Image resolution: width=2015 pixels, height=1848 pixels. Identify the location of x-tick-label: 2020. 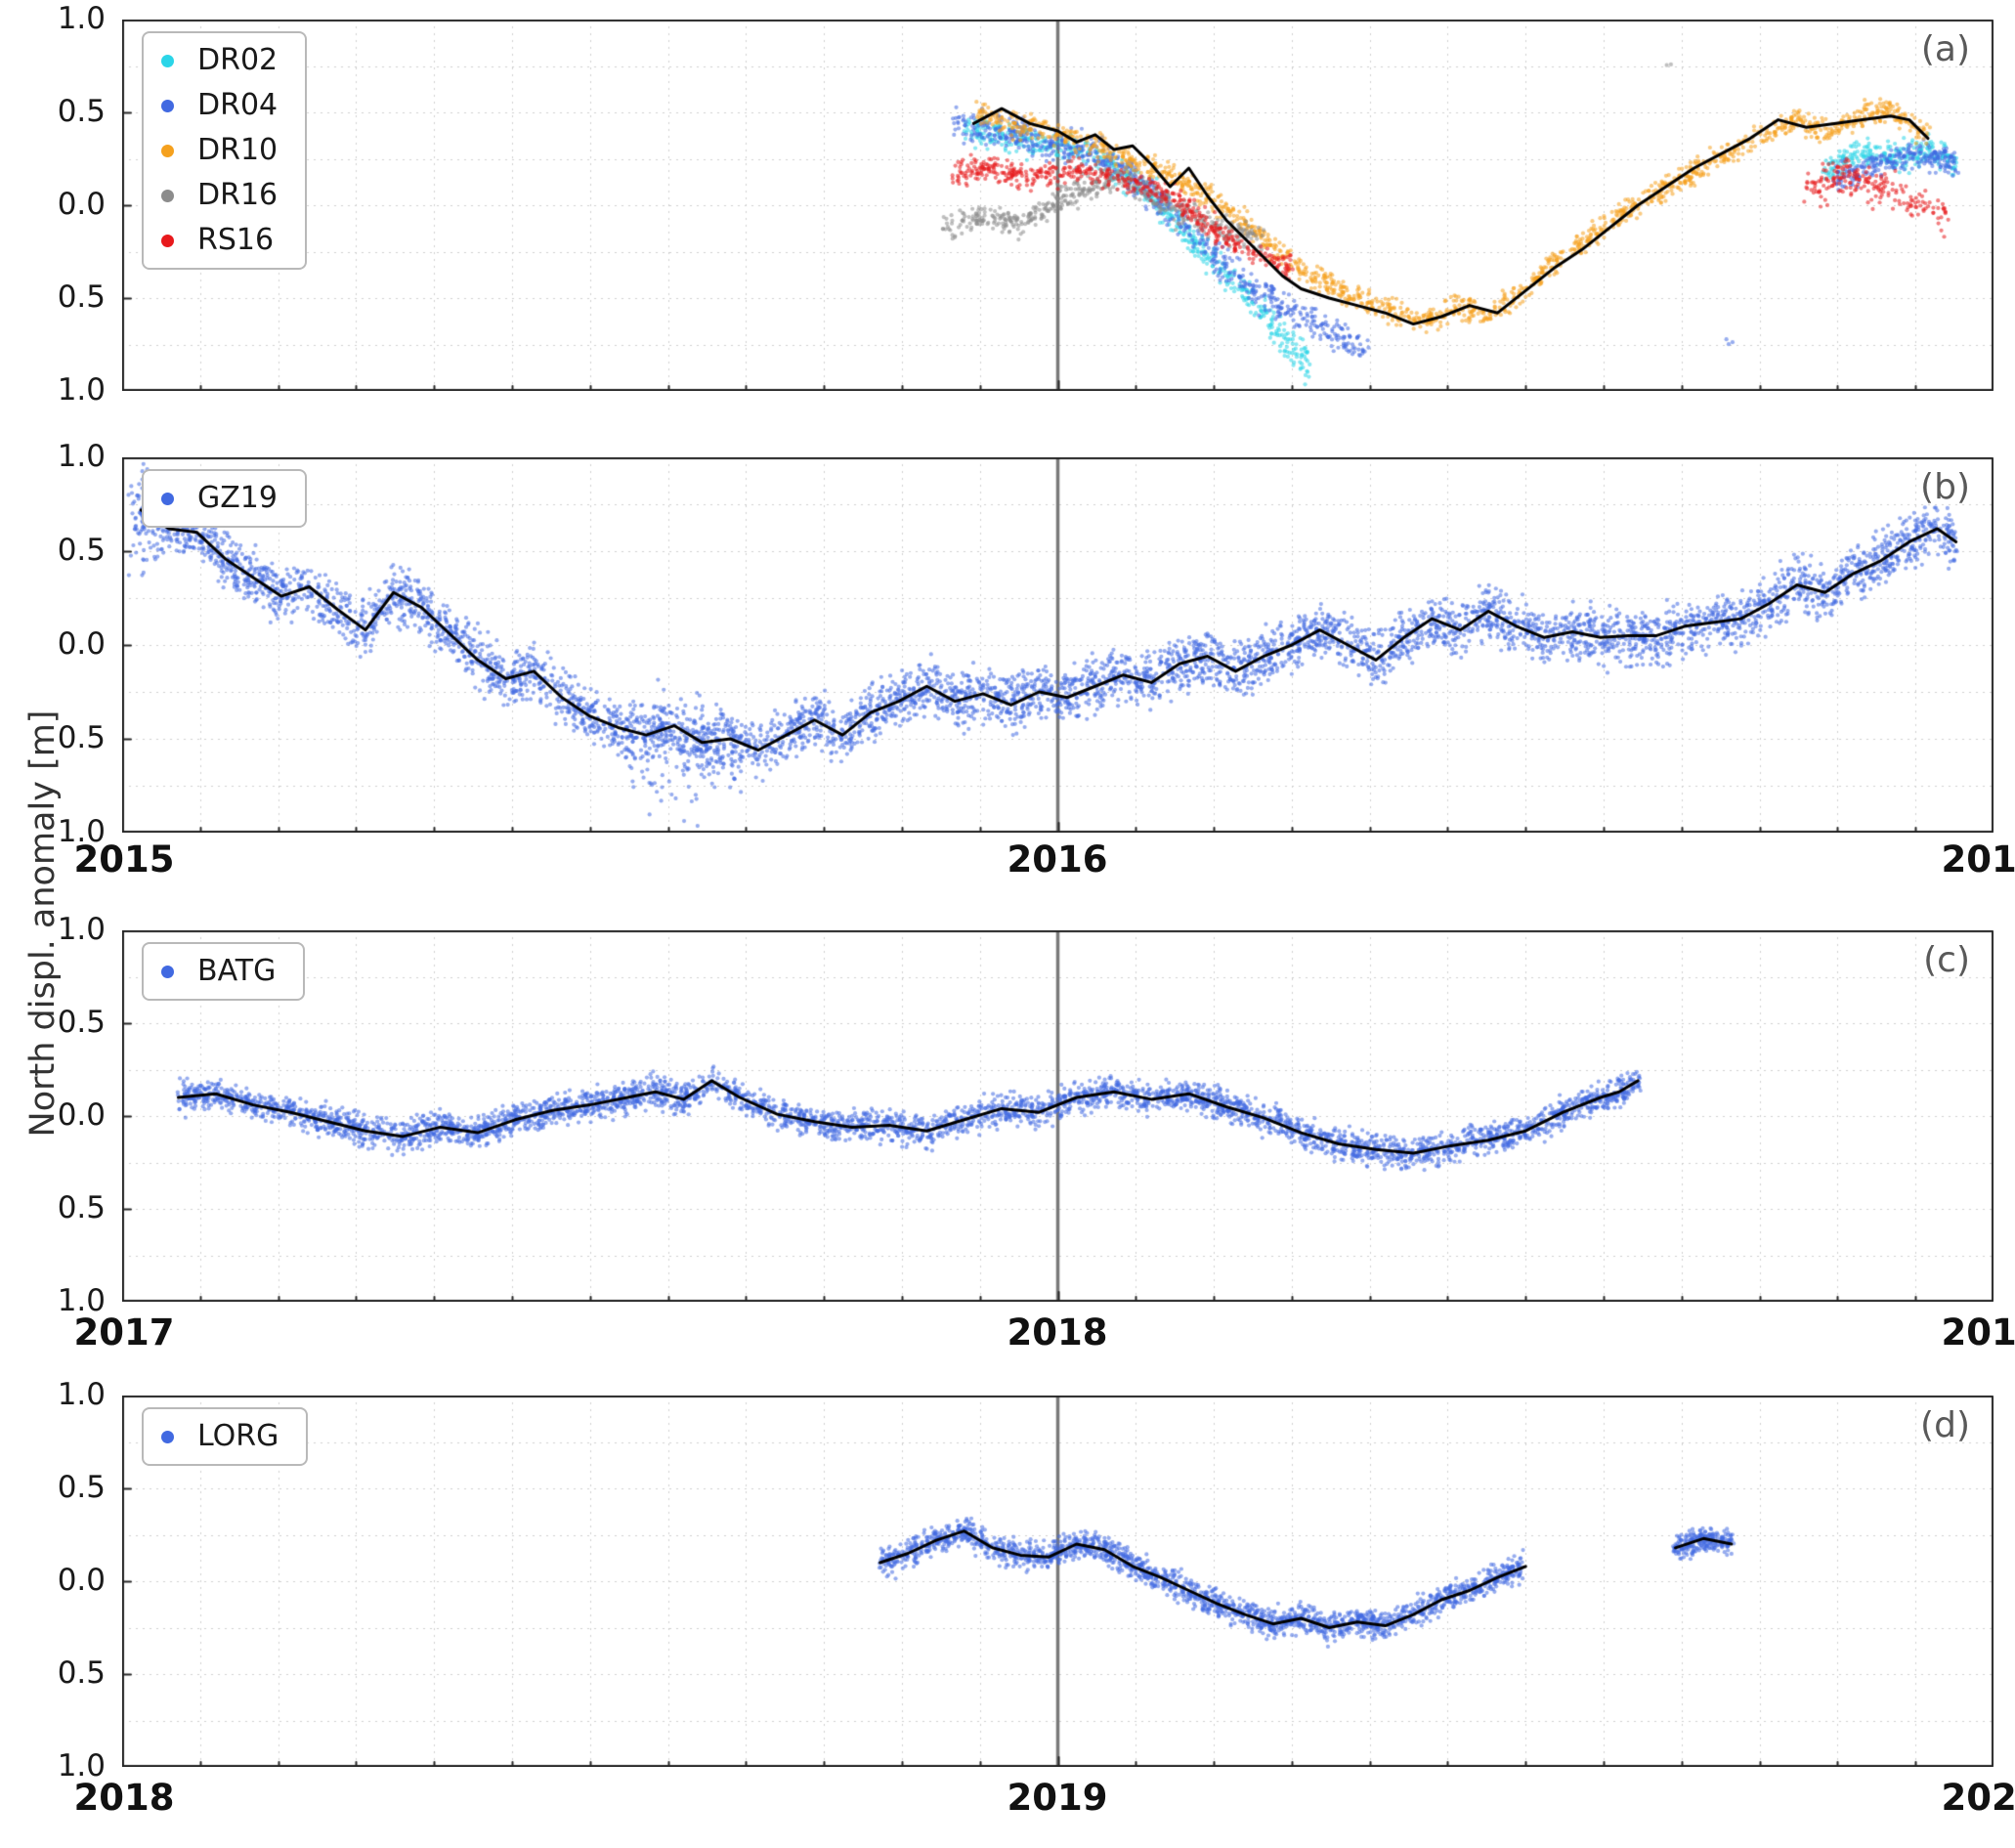
(1978, 1798).